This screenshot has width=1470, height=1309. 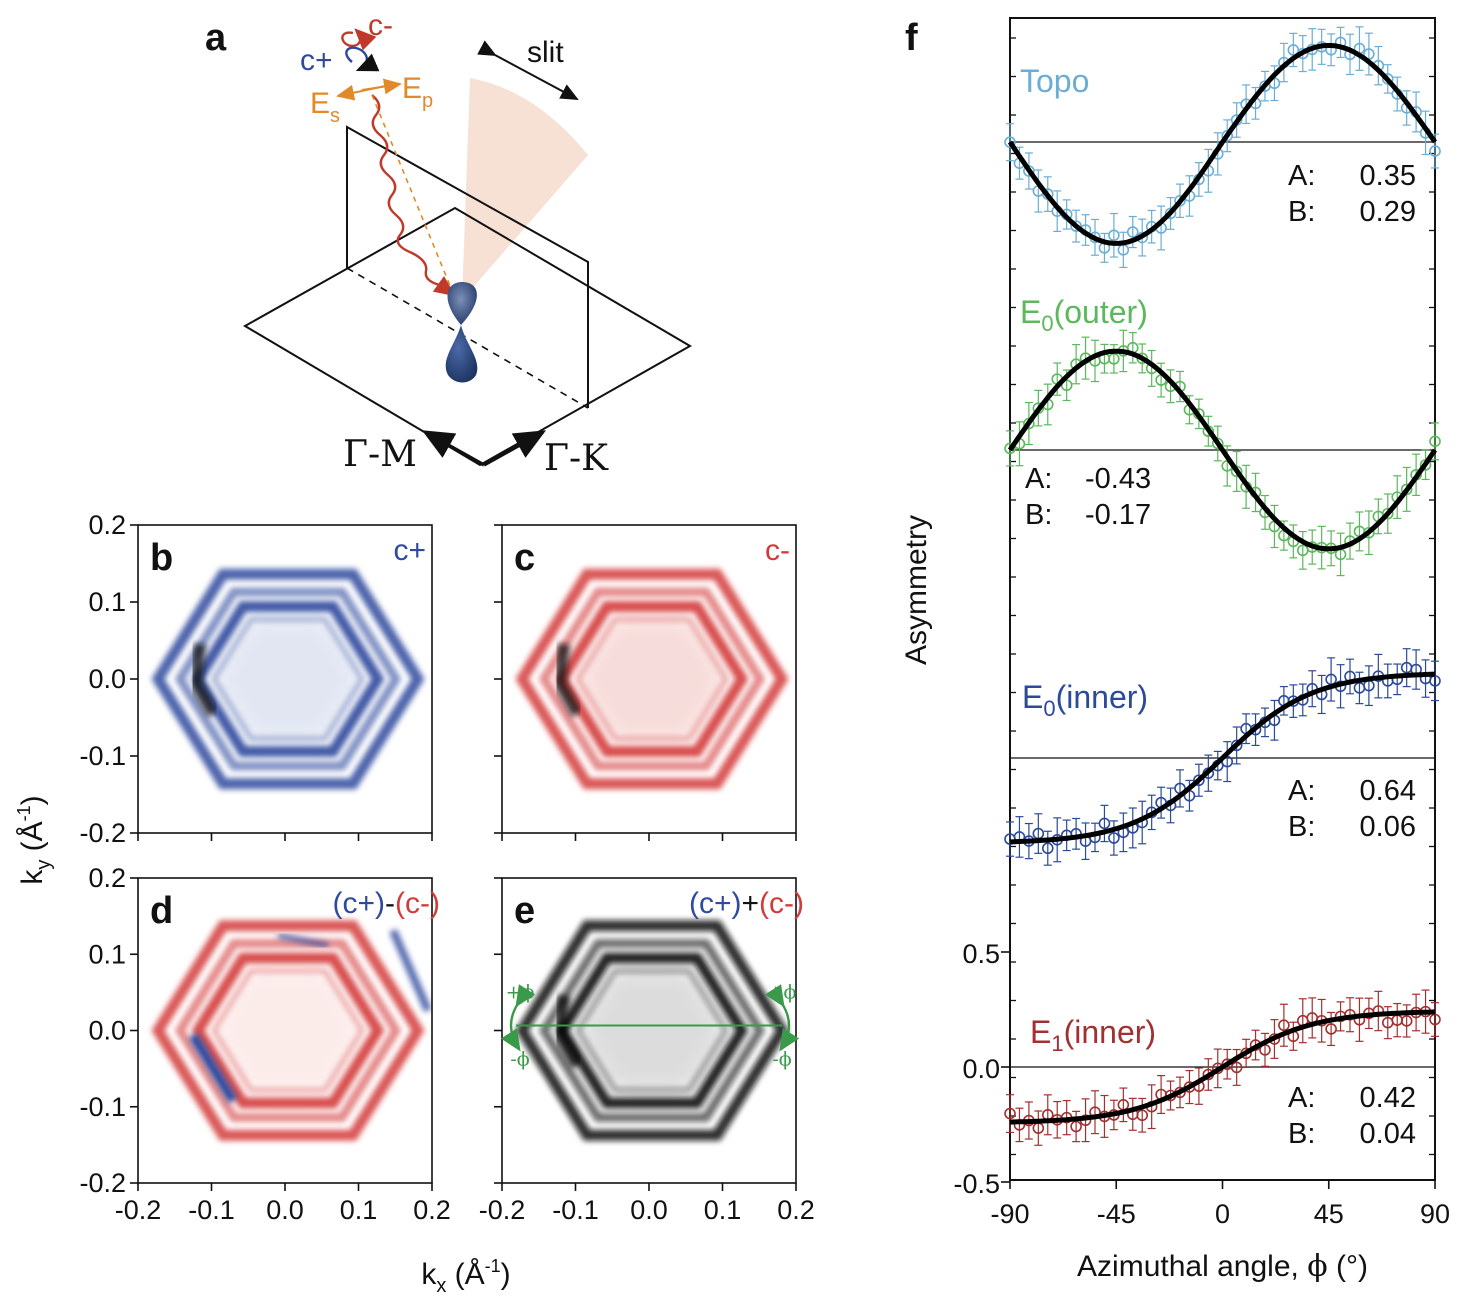 I want to click on series-name-tail: (inner), so click(x=1102, y=697).